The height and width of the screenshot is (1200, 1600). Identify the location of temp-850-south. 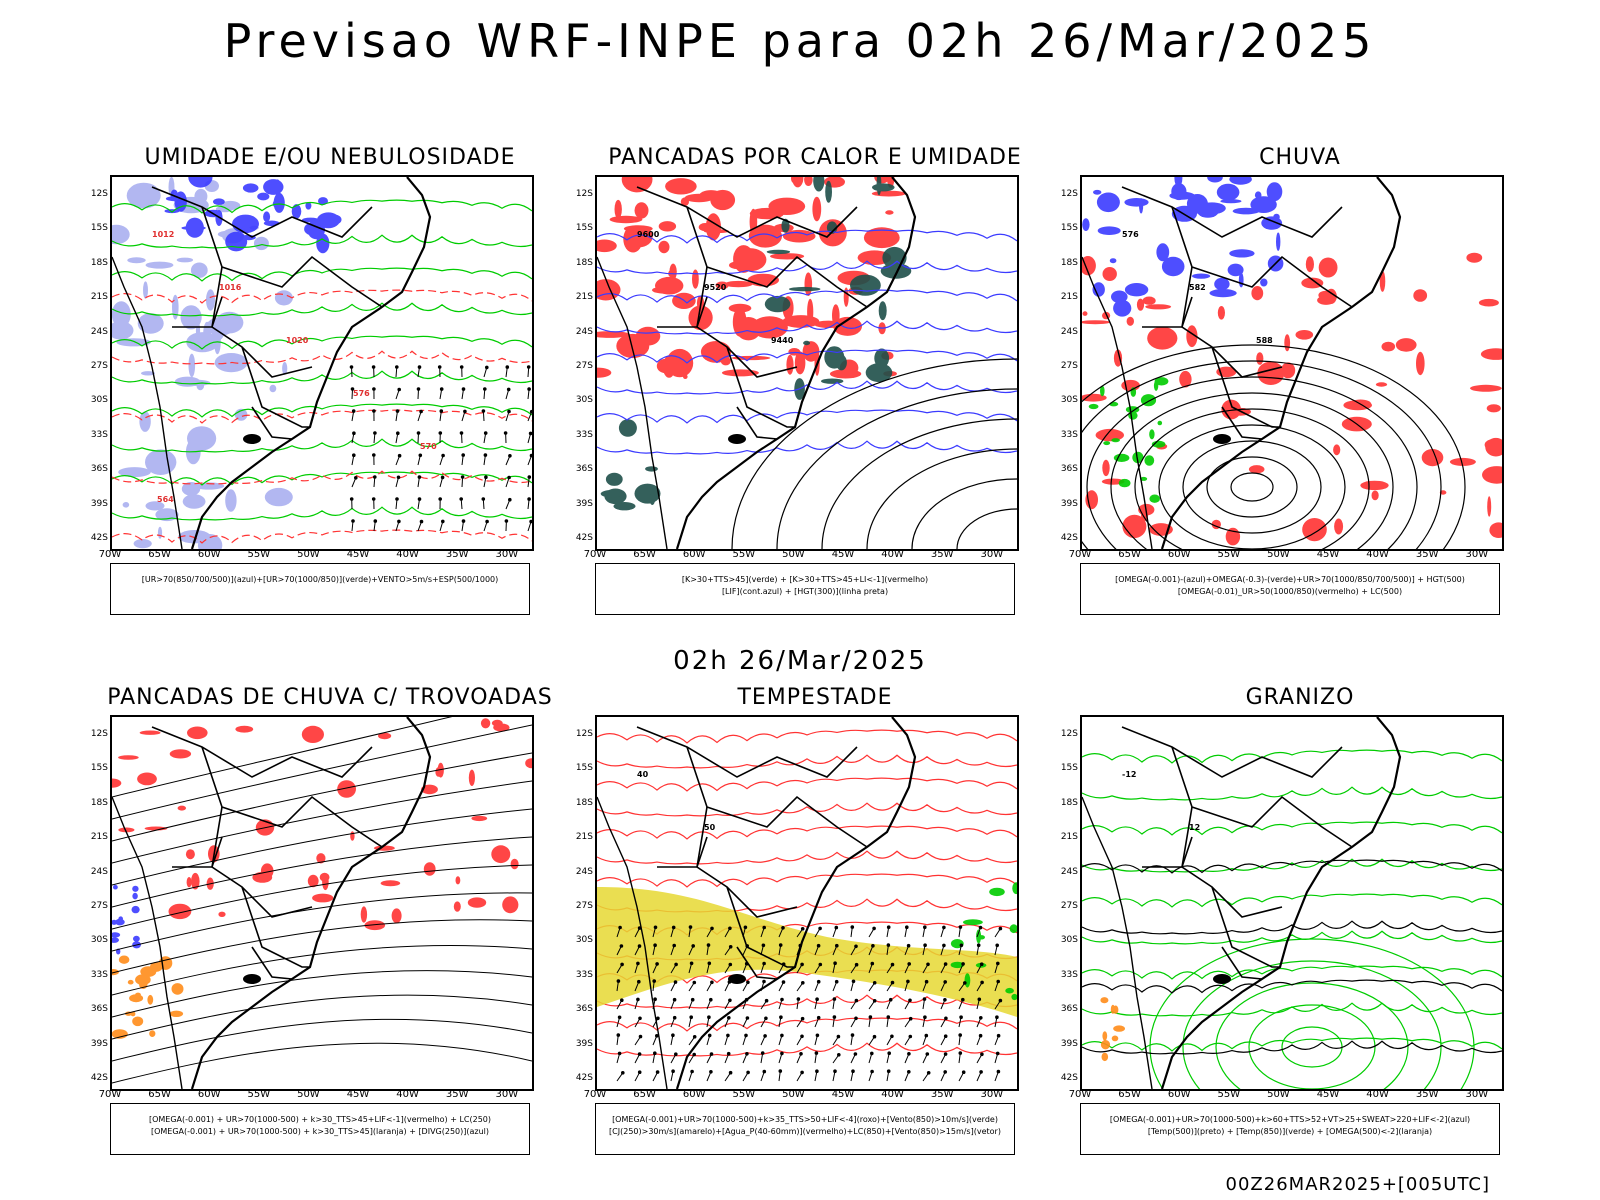
(1312, 1013).